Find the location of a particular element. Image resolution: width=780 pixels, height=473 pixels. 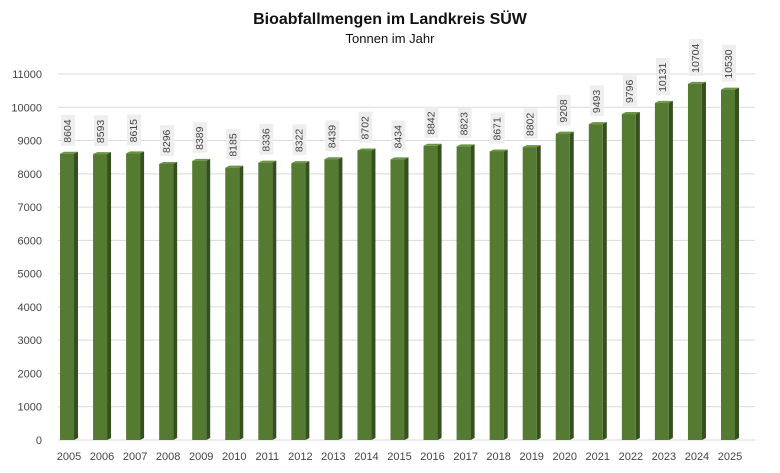

bar-2024: 10704 is located at coordinates (696, 239).